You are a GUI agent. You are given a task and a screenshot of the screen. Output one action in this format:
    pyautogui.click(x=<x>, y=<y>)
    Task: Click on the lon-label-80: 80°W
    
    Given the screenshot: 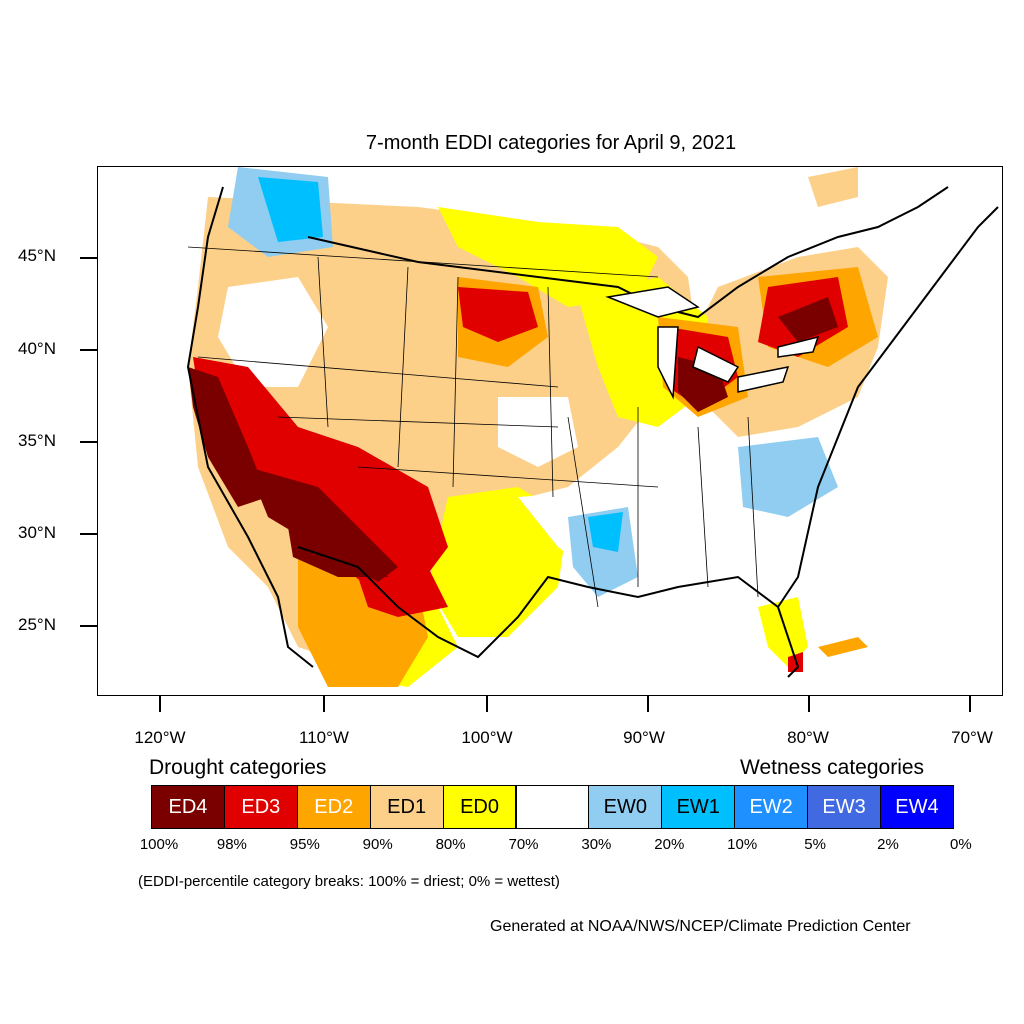 What is the action you would take?
    pyautogui.click(x=808, y=737)
    